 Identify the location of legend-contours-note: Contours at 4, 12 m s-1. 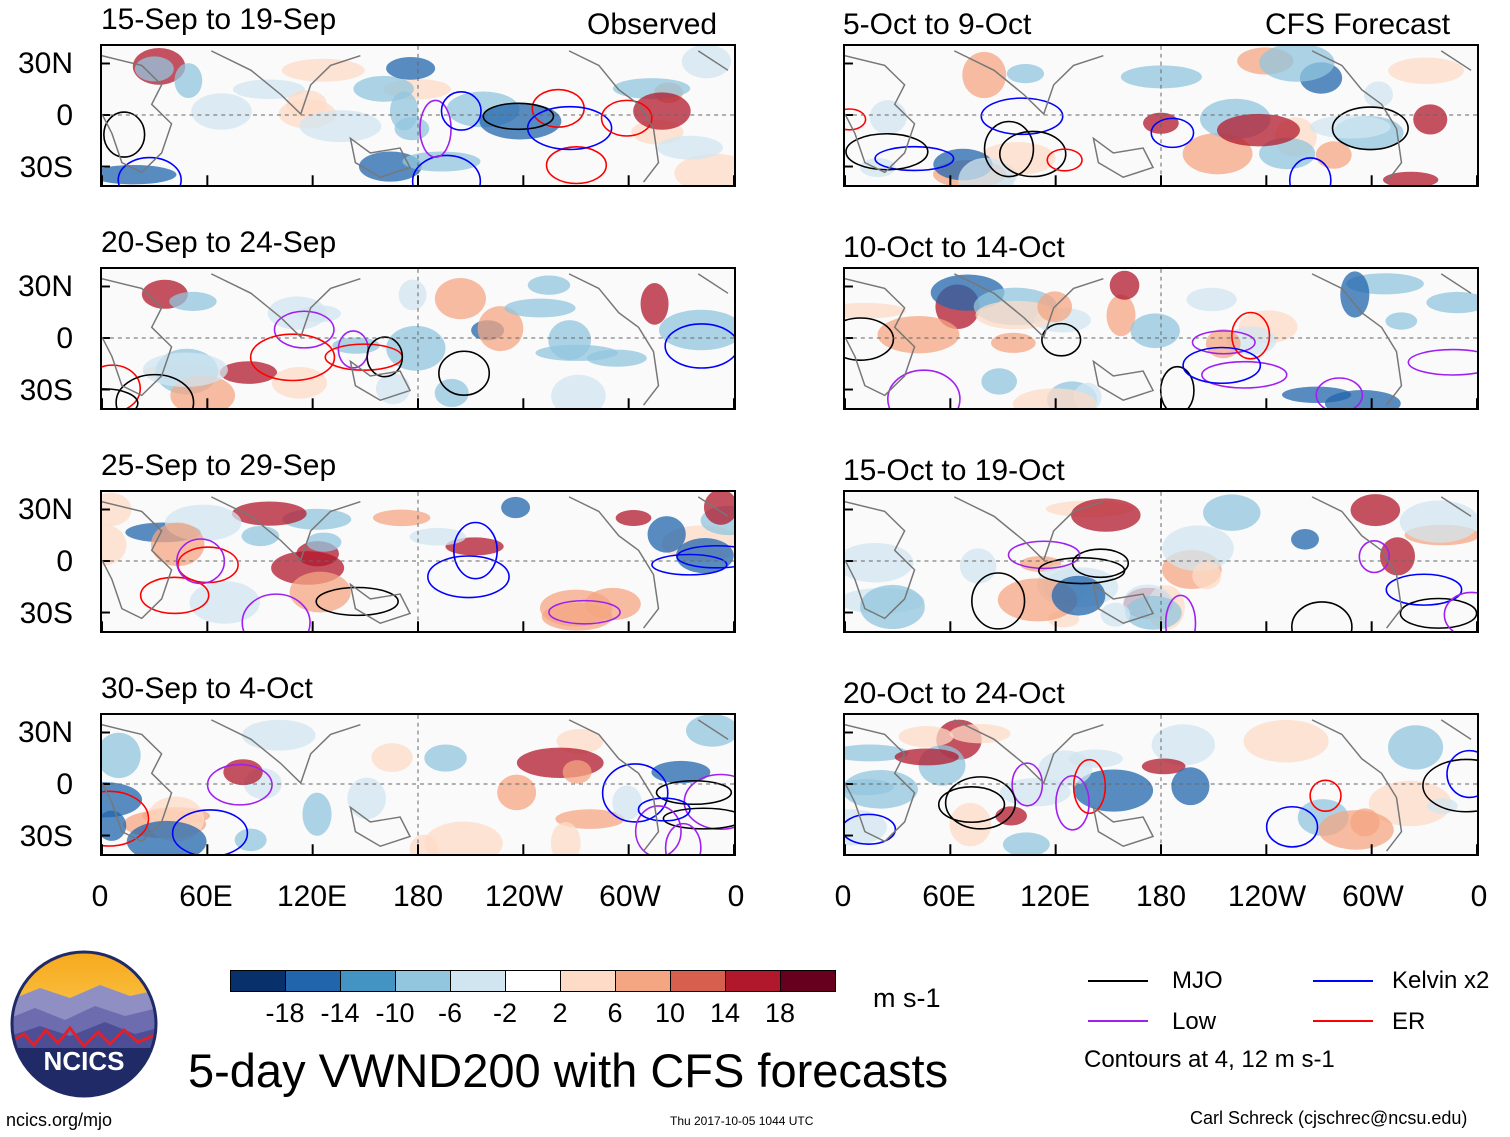
(1209, 1059).